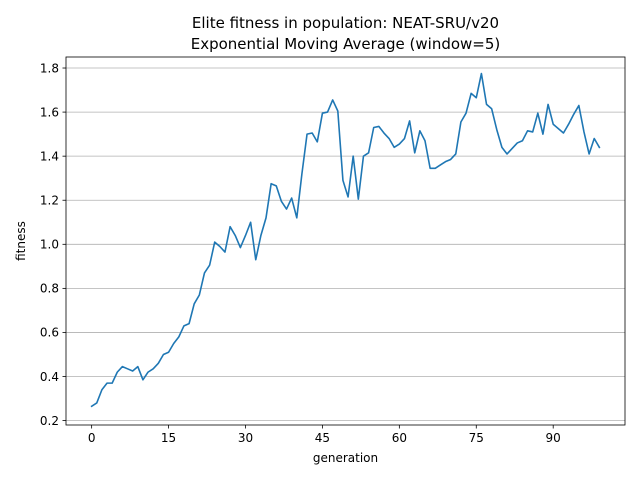  What do you see at coordinates (345, 458) in the screenshot?
I see `x-axis-label: generation` at bounding box center [345, 458].